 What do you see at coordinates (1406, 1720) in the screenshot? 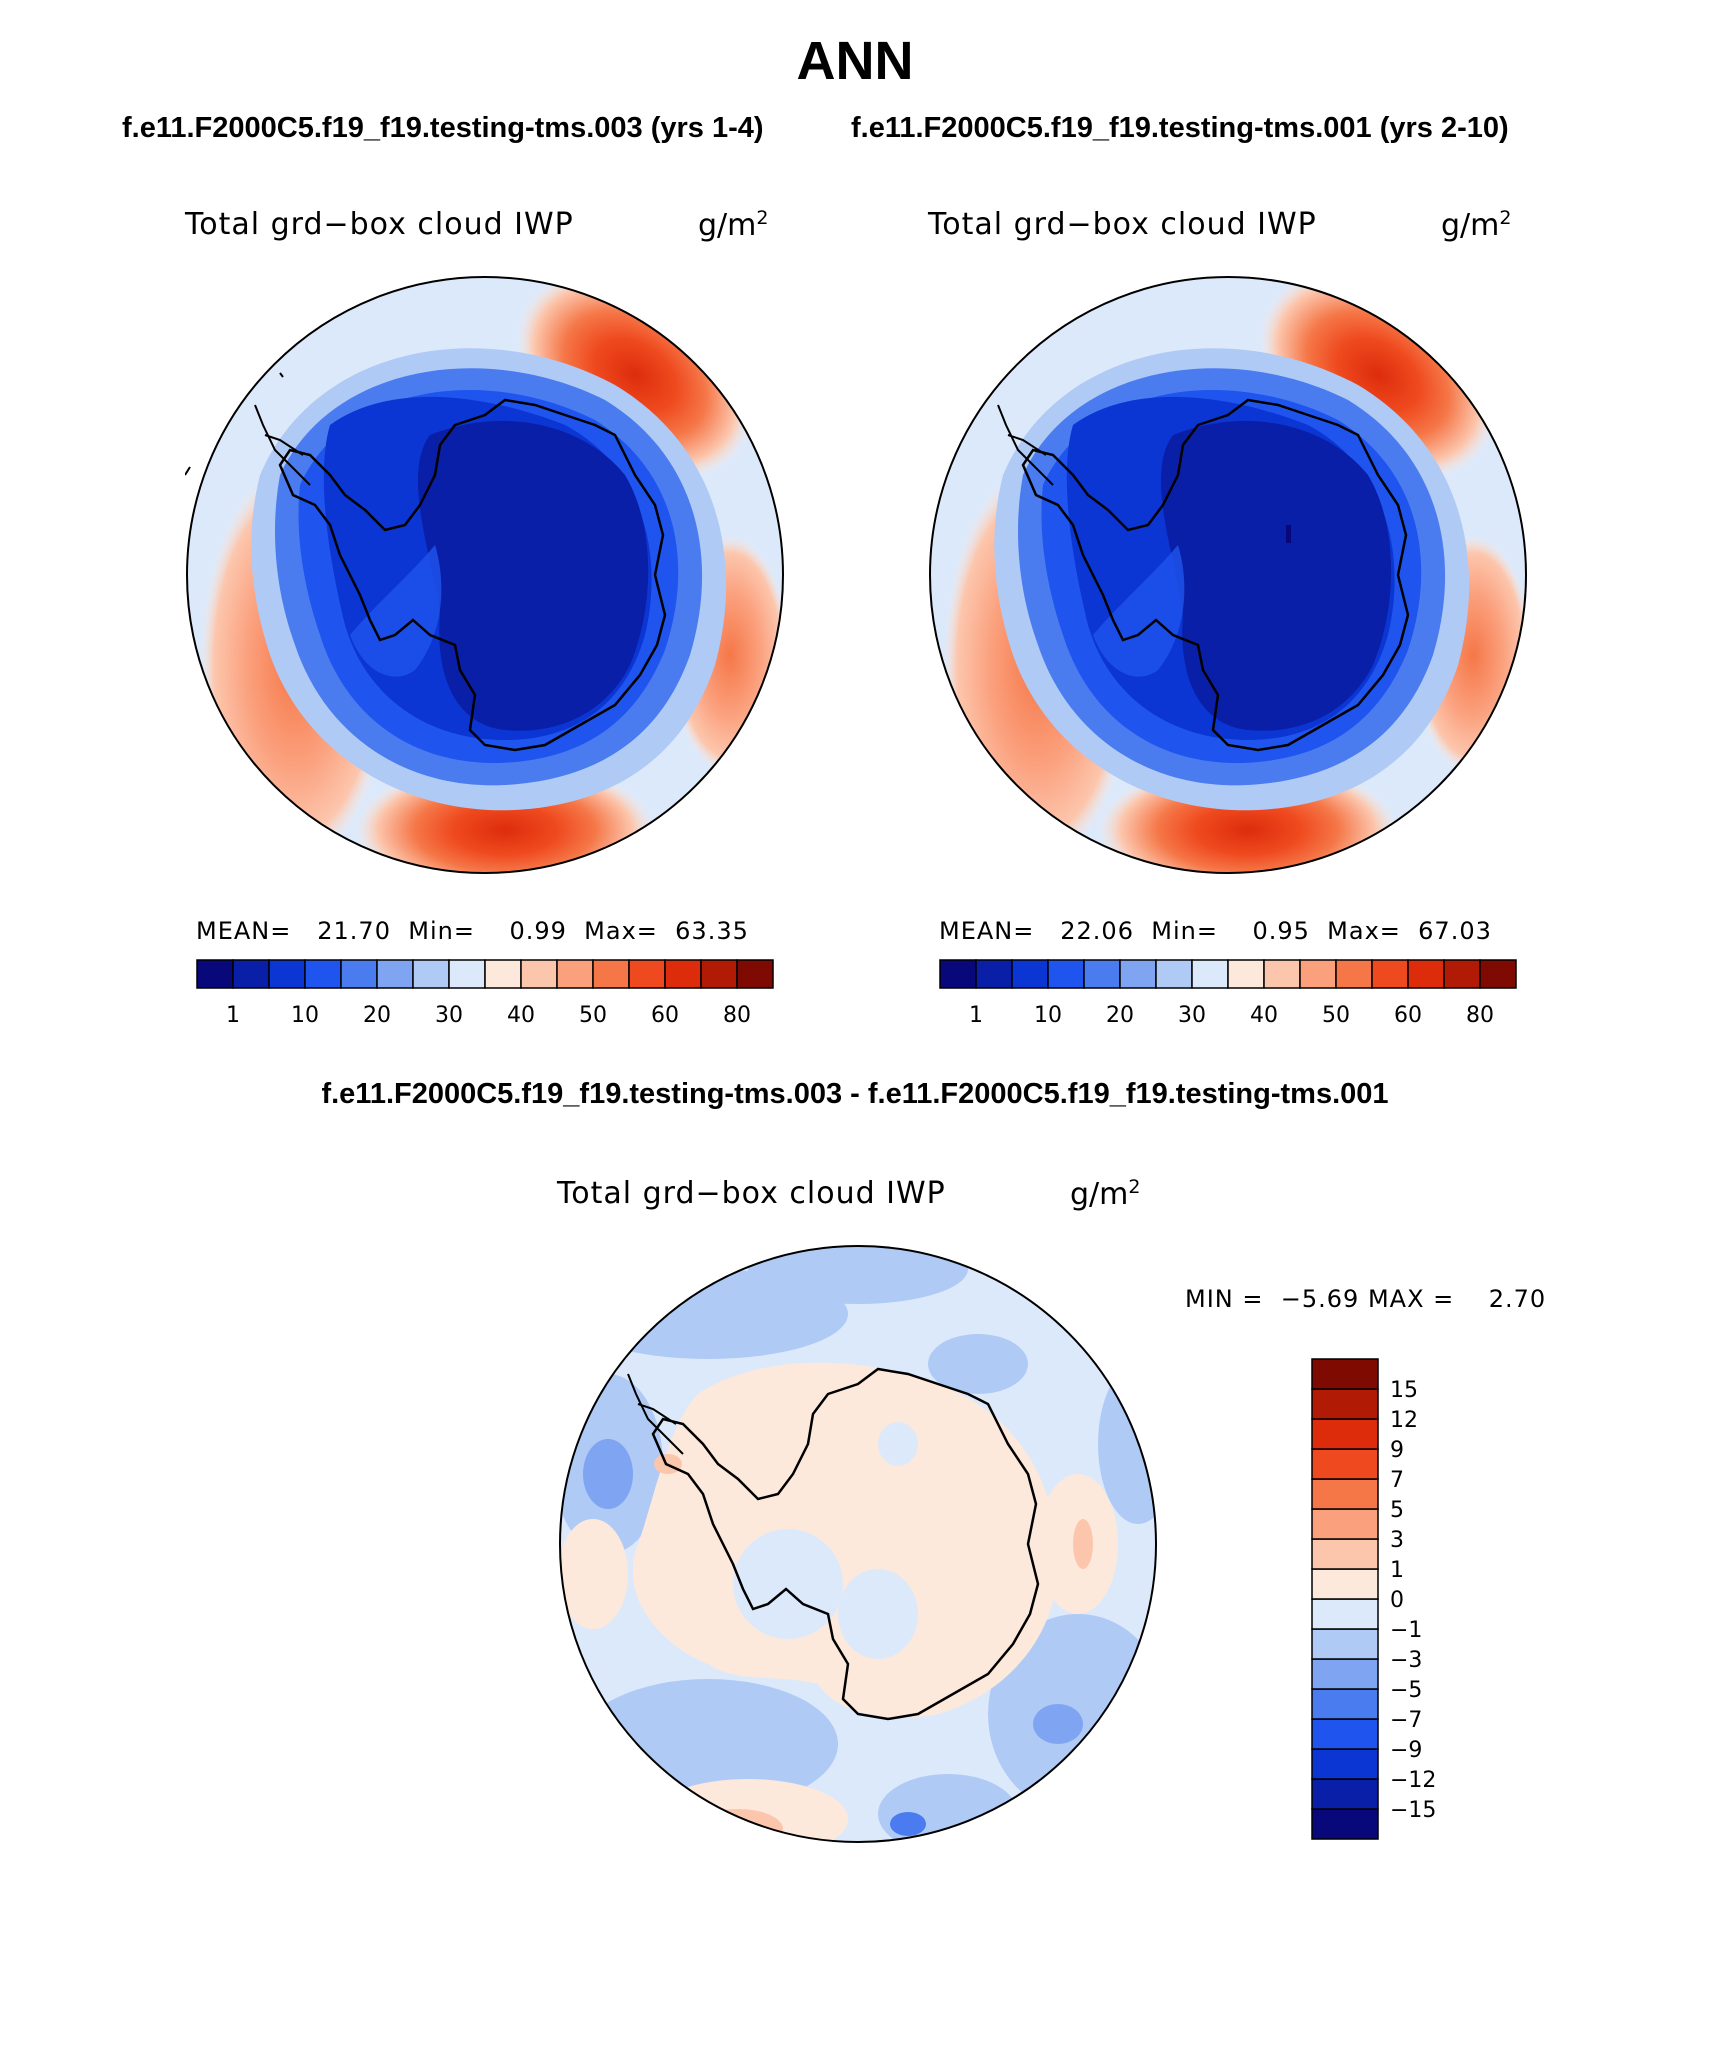
I see `colorbar-tick-label: −7` at bounding box center [1406, 1720].